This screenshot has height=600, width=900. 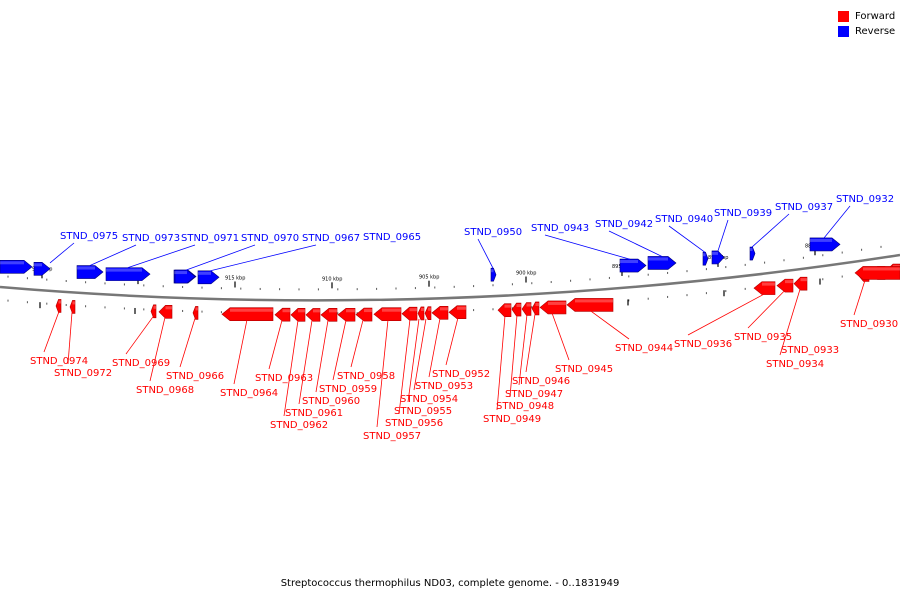 I want to click on legend-item-forward: Forward, so click(x=866, y=16).